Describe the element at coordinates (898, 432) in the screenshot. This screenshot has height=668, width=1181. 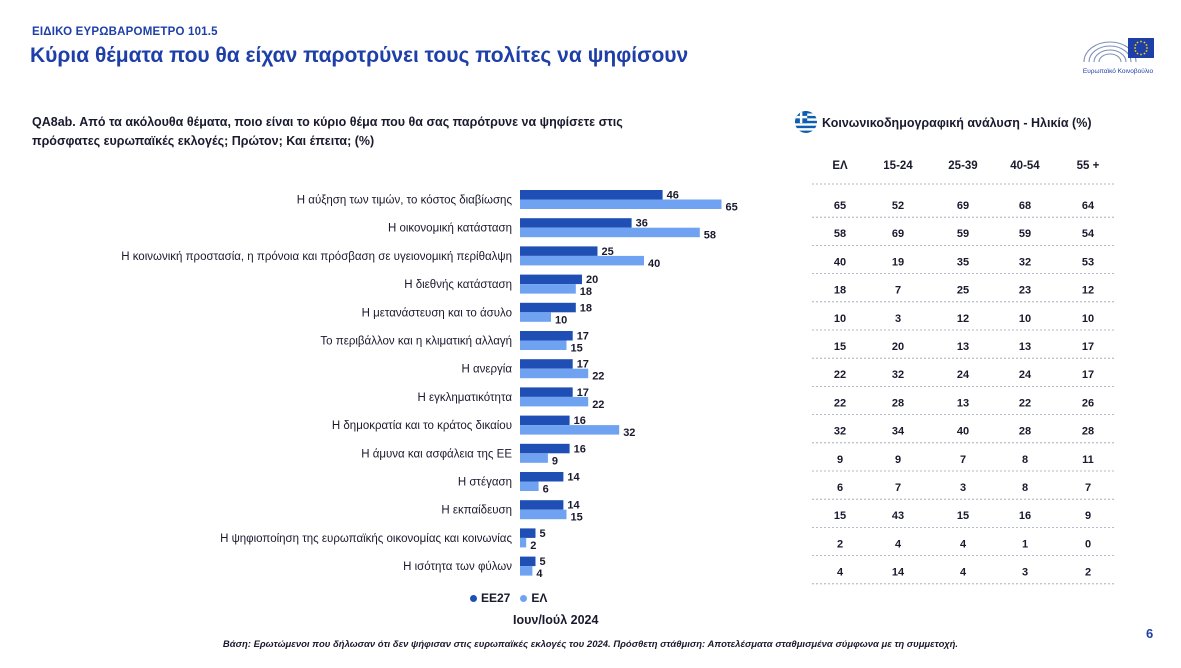
I see `table-cell: 34` at that location.